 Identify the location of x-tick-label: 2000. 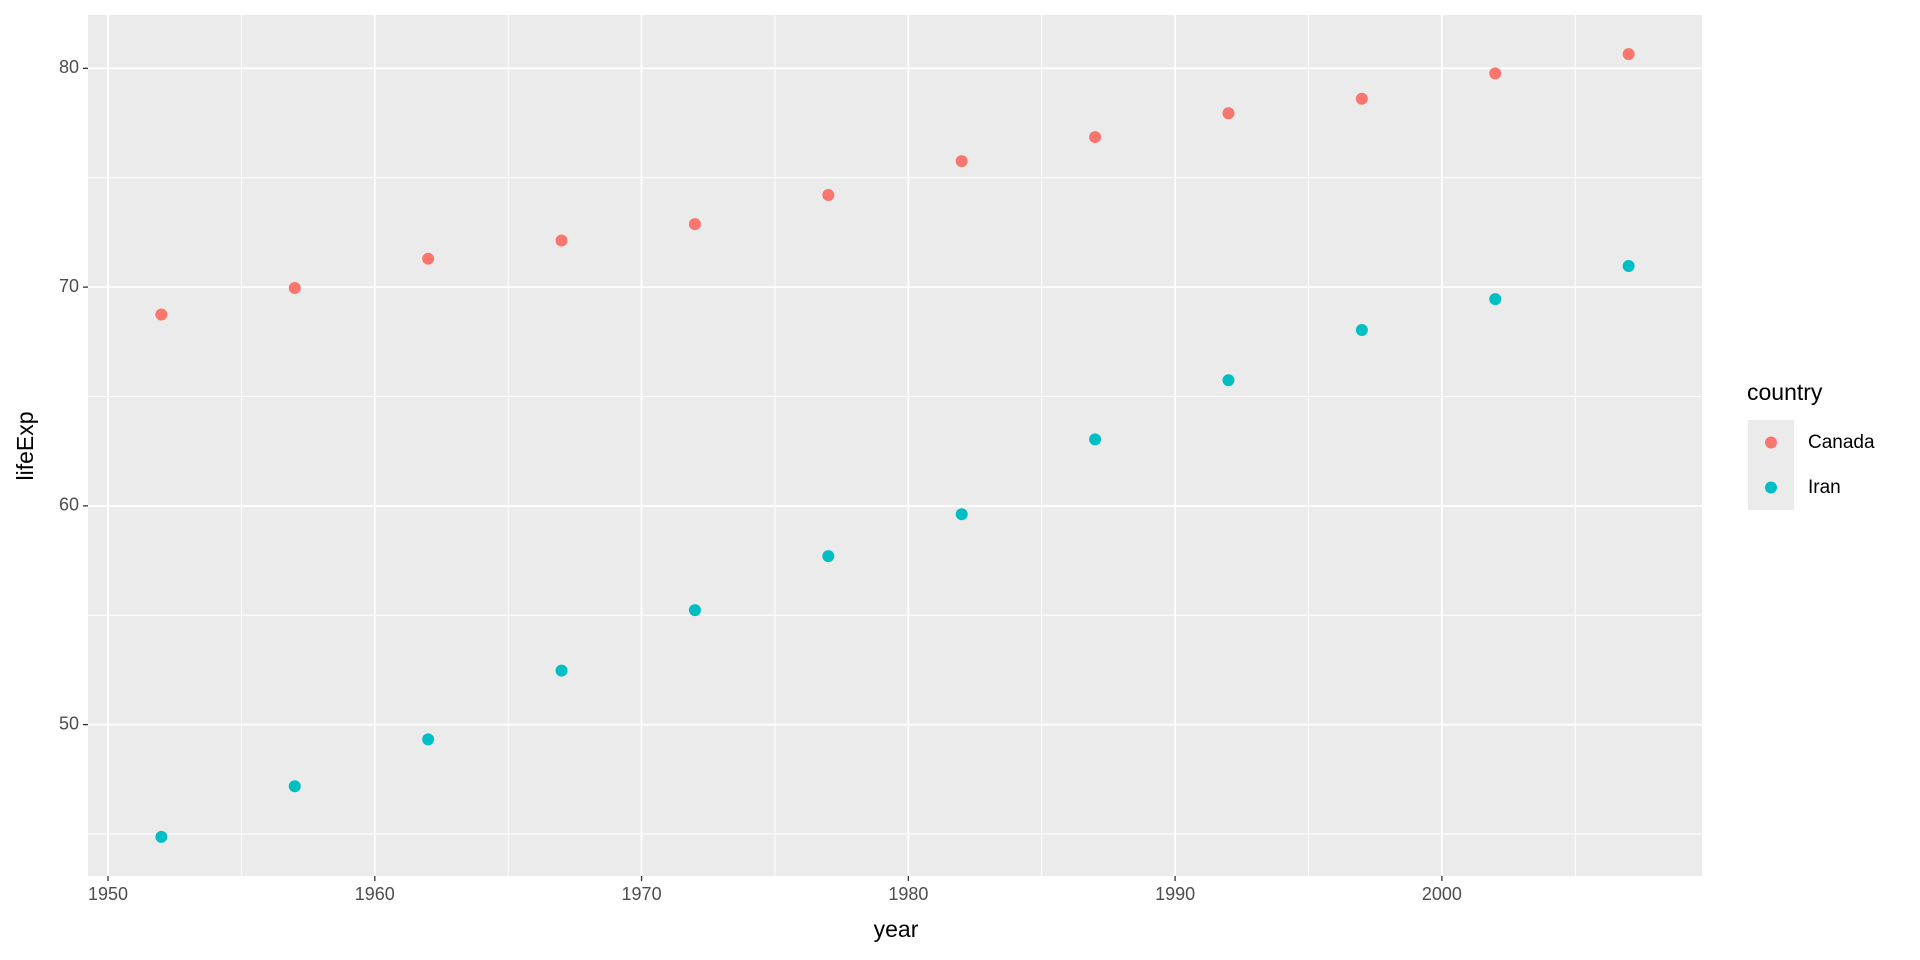
(1442, 894).